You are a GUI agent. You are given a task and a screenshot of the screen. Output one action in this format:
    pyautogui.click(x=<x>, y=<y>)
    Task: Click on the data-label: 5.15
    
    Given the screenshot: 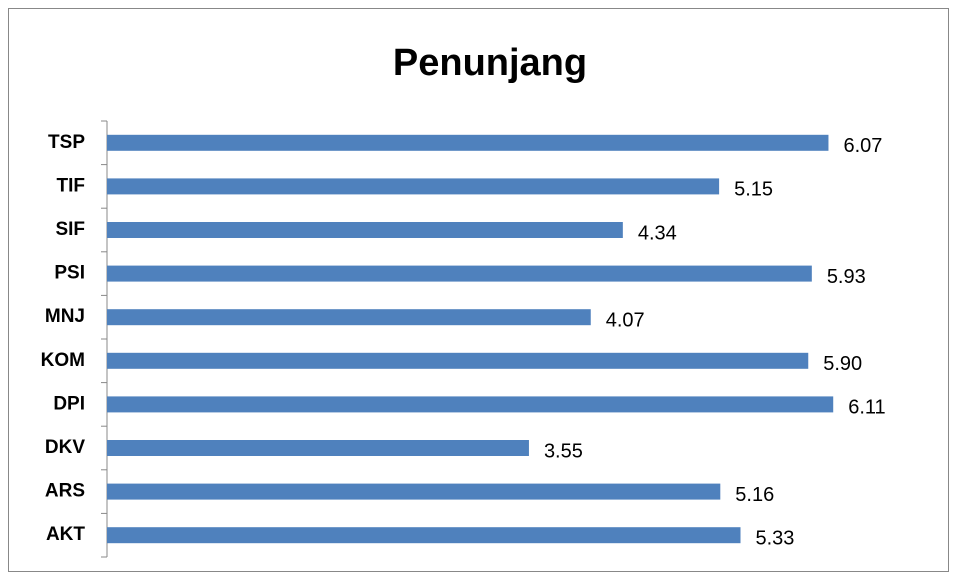 What is the action you would take?
    pyautogui.click(x=753, y=190)
    